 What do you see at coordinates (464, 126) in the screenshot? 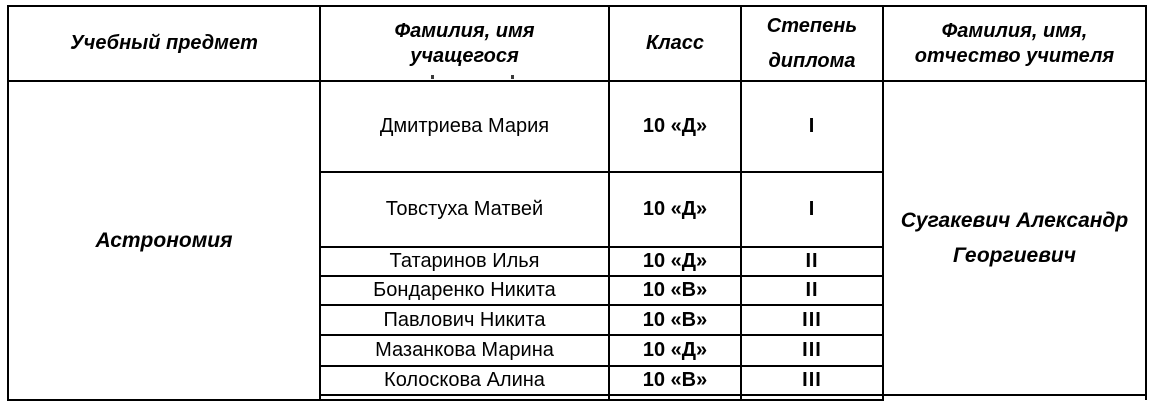
I see `student-cell: Дмитриева Мария` at bounding box center [464, 126].